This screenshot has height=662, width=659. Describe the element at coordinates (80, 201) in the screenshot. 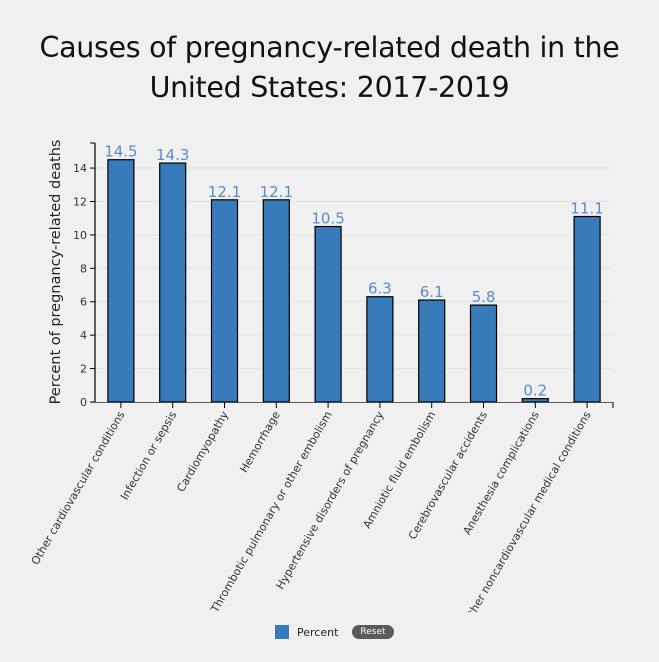

I see `y-tick-label: 12` at that location.